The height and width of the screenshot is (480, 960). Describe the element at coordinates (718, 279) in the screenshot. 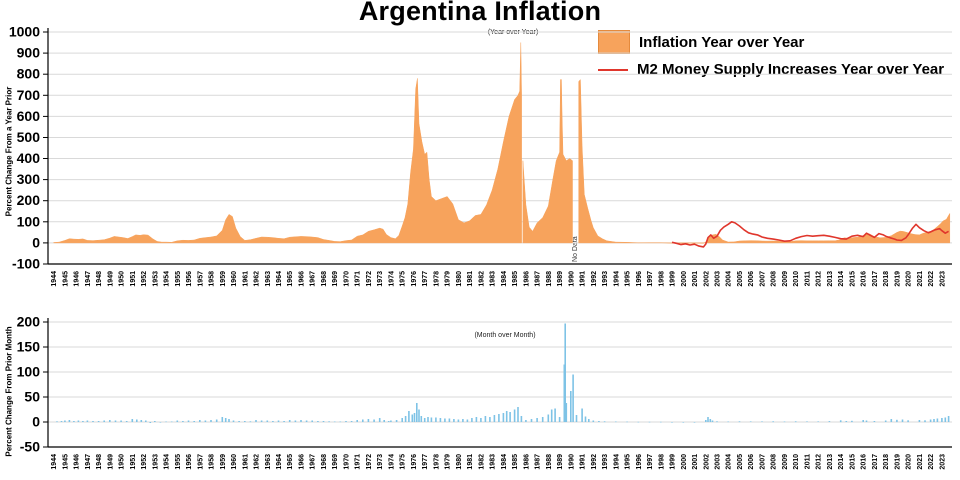

I see `x-tick-label: 2003` at that location.